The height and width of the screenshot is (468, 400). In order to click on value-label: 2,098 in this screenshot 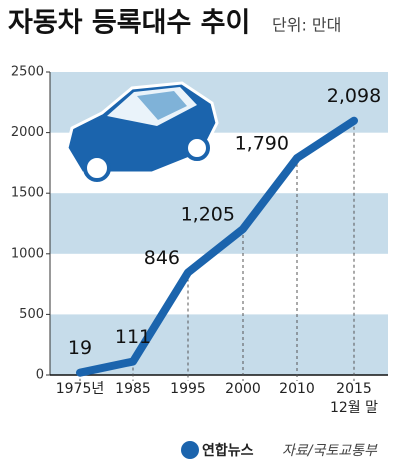, I will do `click(354, 96)`.